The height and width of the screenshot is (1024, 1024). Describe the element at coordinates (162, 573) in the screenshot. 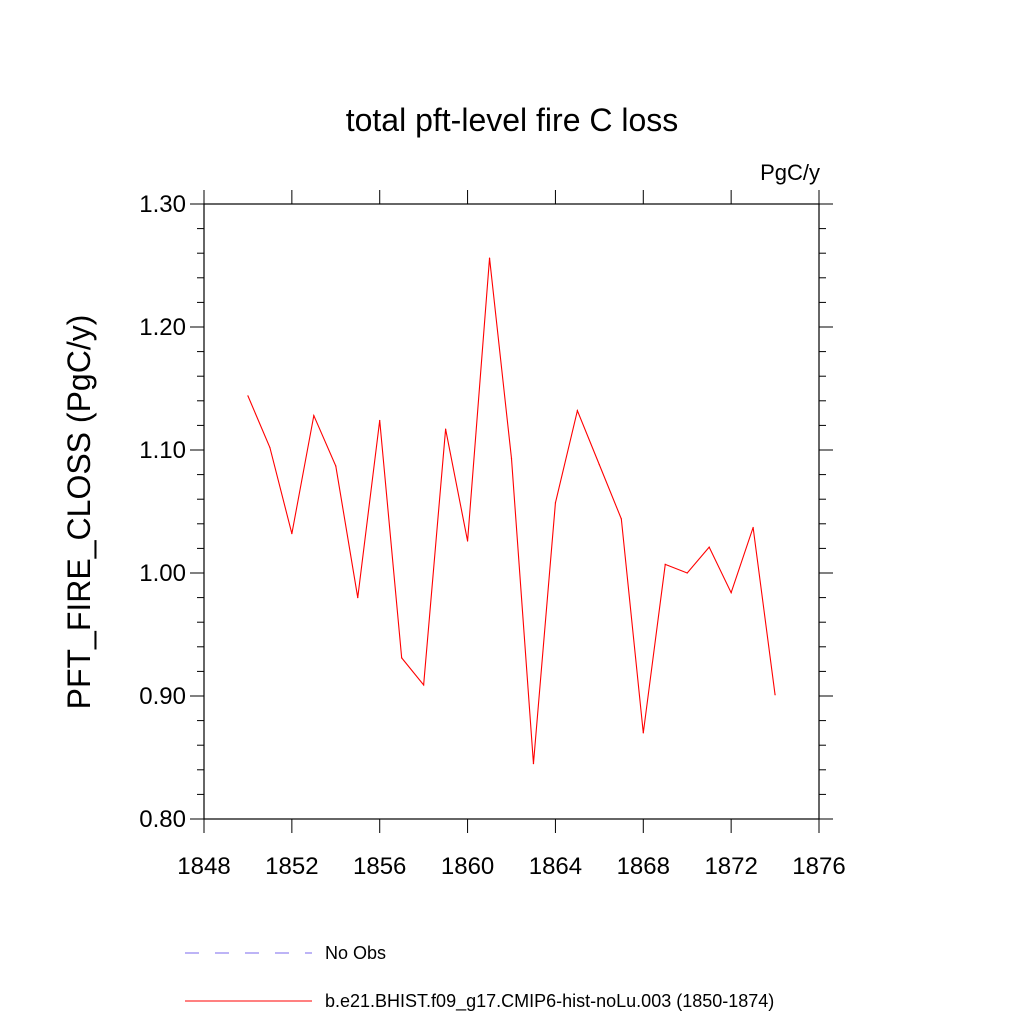

I see `y-tick-label: 1.00` at that location.